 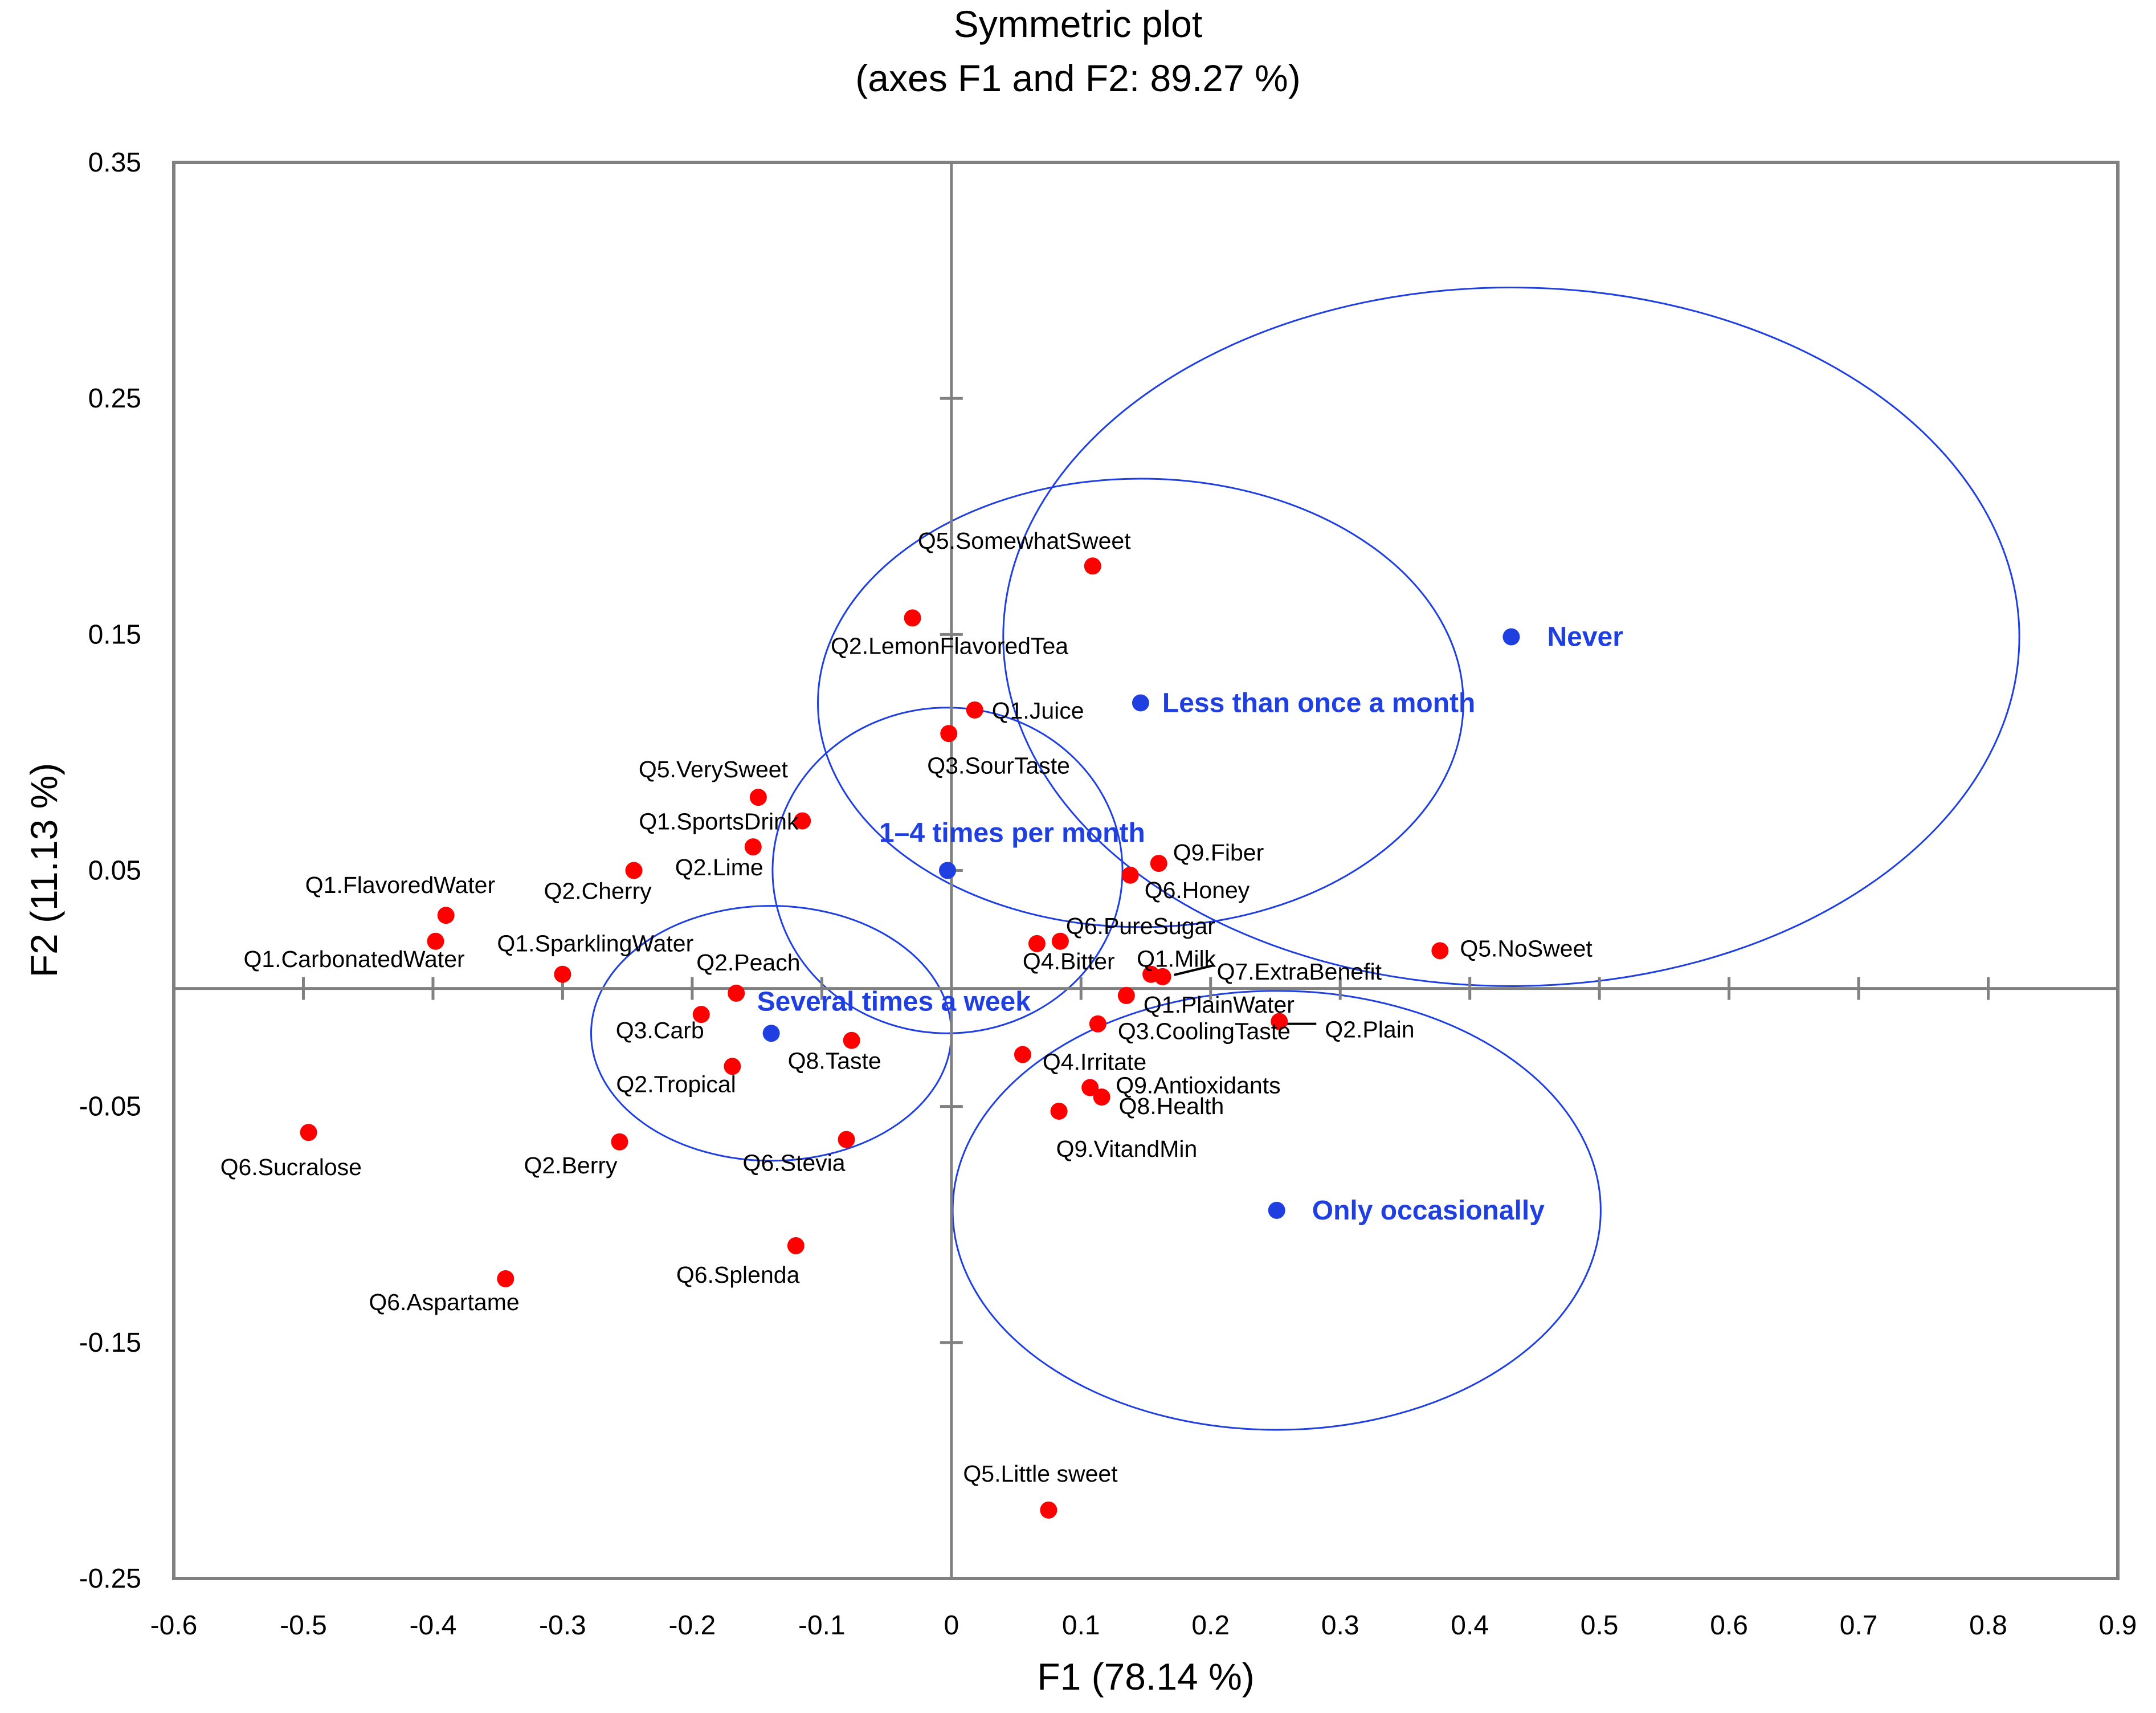 I want to click on point-label-q6-honey: Q6.Honey, so click(x=1197, y=890).